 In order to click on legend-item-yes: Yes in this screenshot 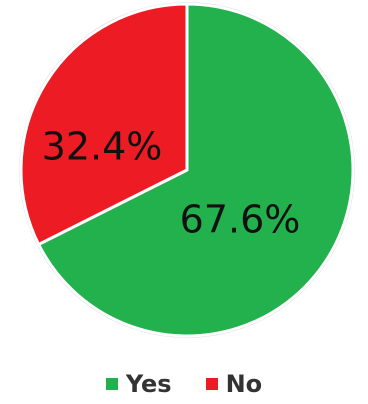, I will do `click(138, 384)`.